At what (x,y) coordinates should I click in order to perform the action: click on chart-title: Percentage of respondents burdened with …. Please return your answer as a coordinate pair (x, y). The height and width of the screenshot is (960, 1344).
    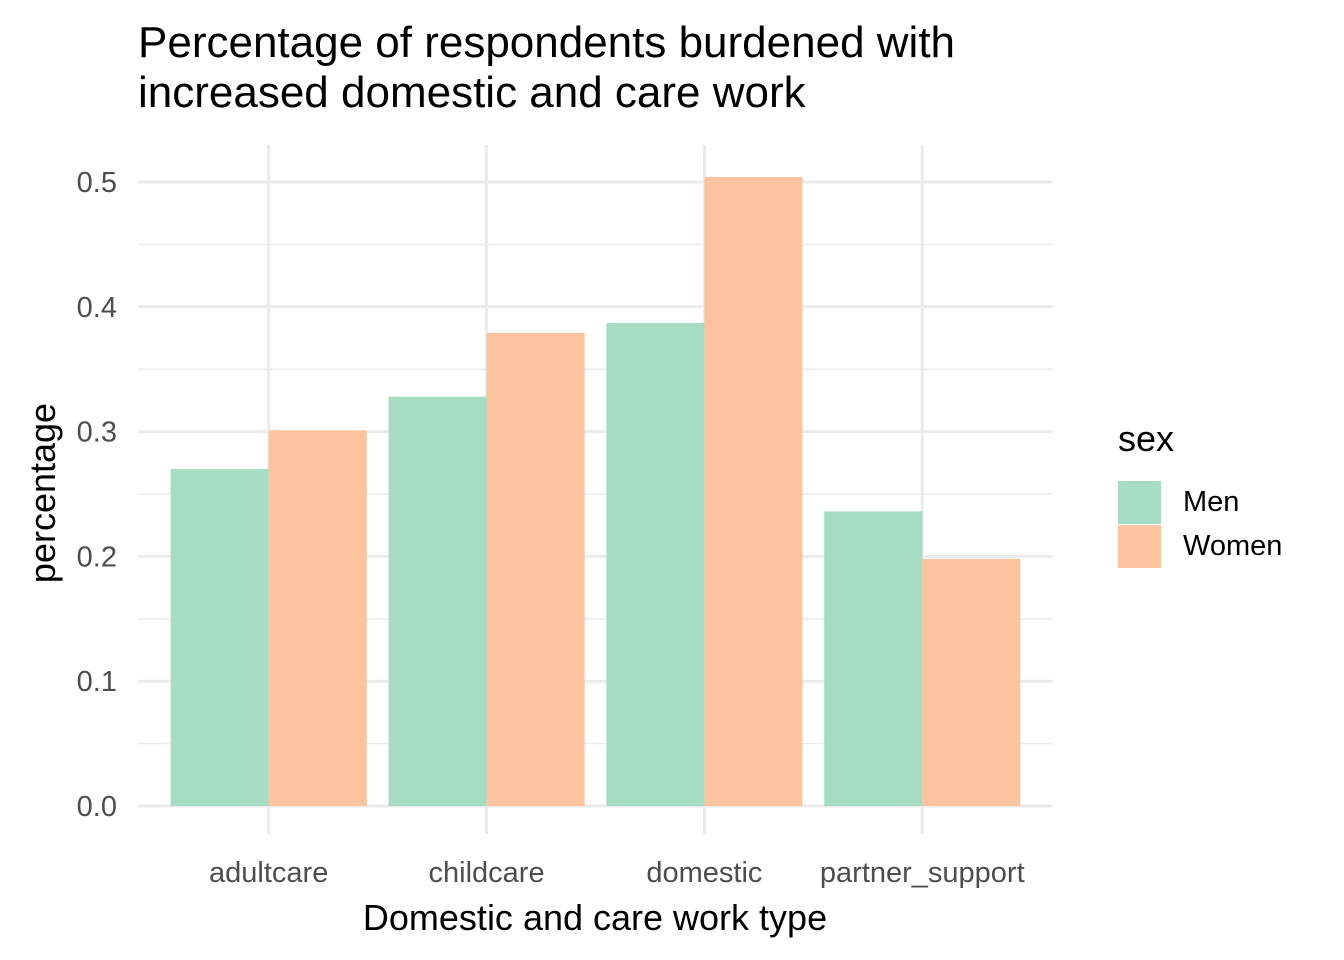
    Looking at the image, I should click on (546, 68).